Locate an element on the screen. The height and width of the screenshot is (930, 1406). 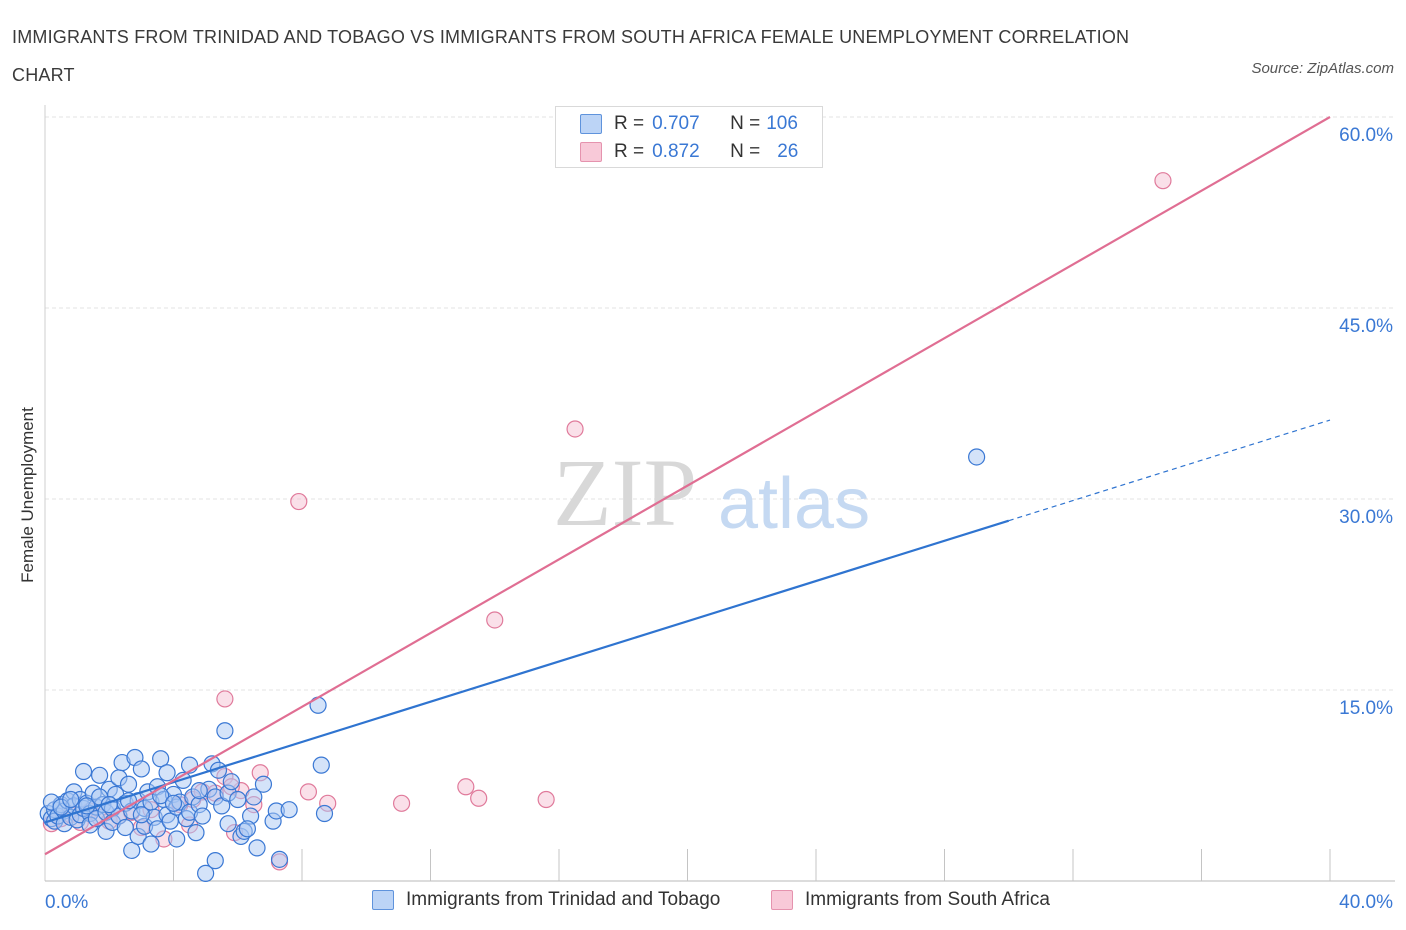
watermark: ZIP atlas is located at coordinates (711, 492).